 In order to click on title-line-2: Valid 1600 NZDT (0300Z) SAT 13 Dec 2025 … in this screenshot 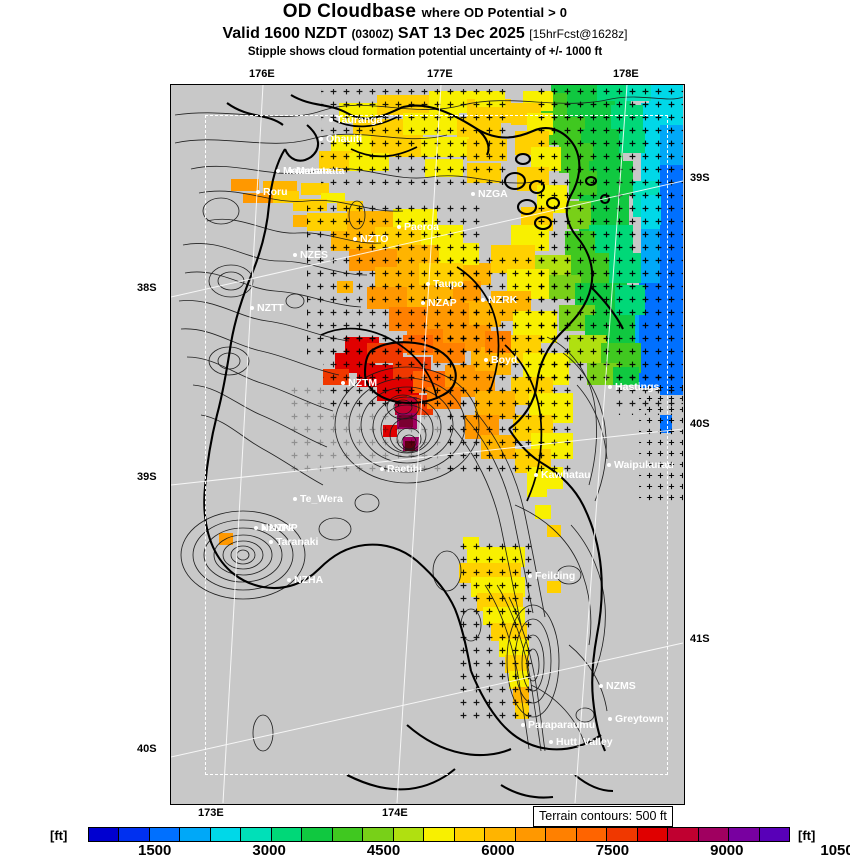, I will do `click(425, 34)`.